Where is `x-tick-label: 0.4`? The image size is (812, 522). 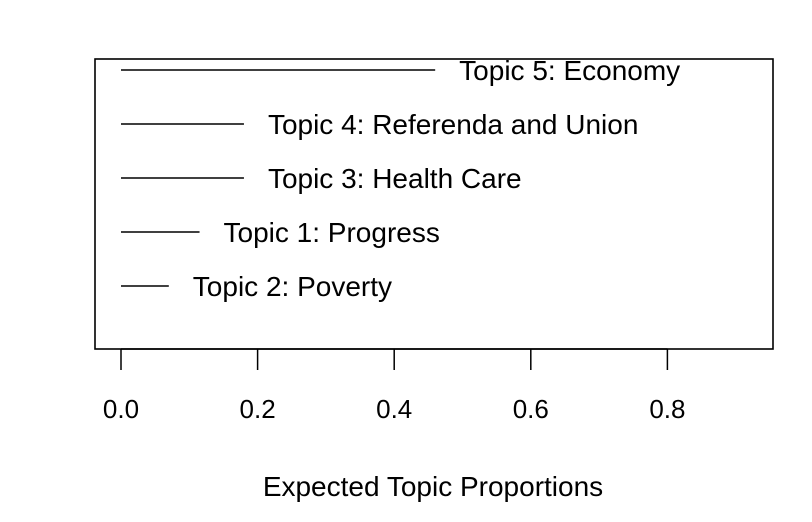 x-tick-label: 0.4 is located at coordinates (394, 409).